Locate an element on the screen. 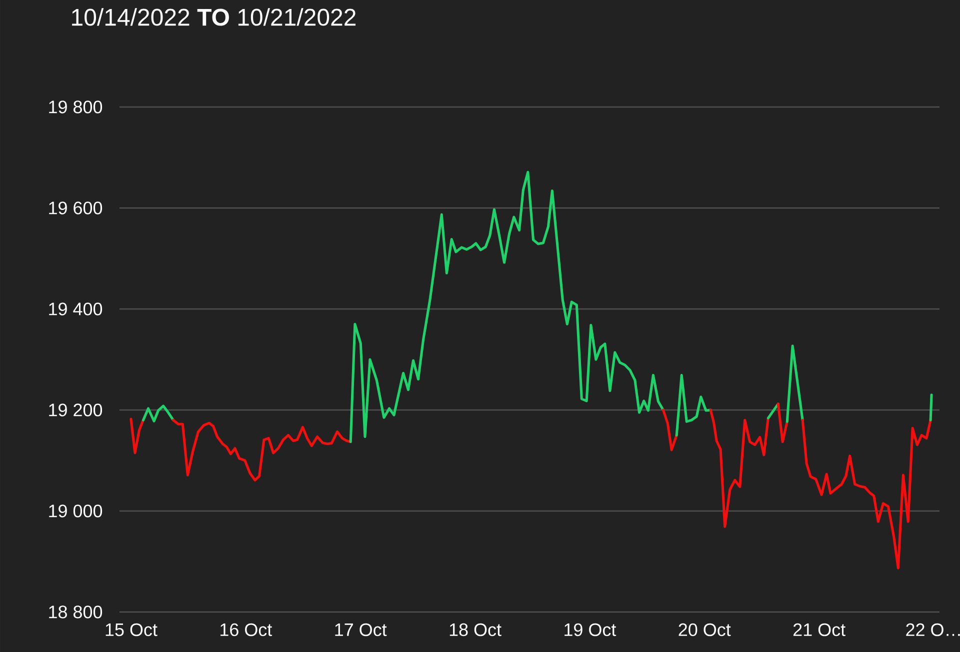  y-tick-label: 19 600 is located at coordinates (75, 208).